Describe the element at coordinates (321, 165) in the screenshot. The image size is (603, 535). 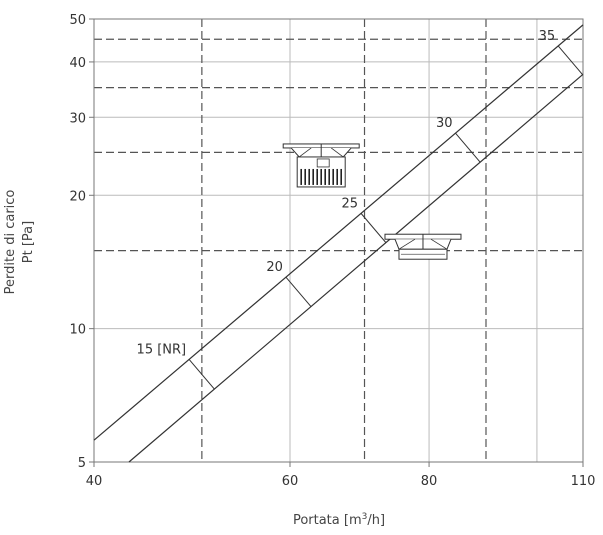
I see `ceiling-vent-tall-icon` at that location.